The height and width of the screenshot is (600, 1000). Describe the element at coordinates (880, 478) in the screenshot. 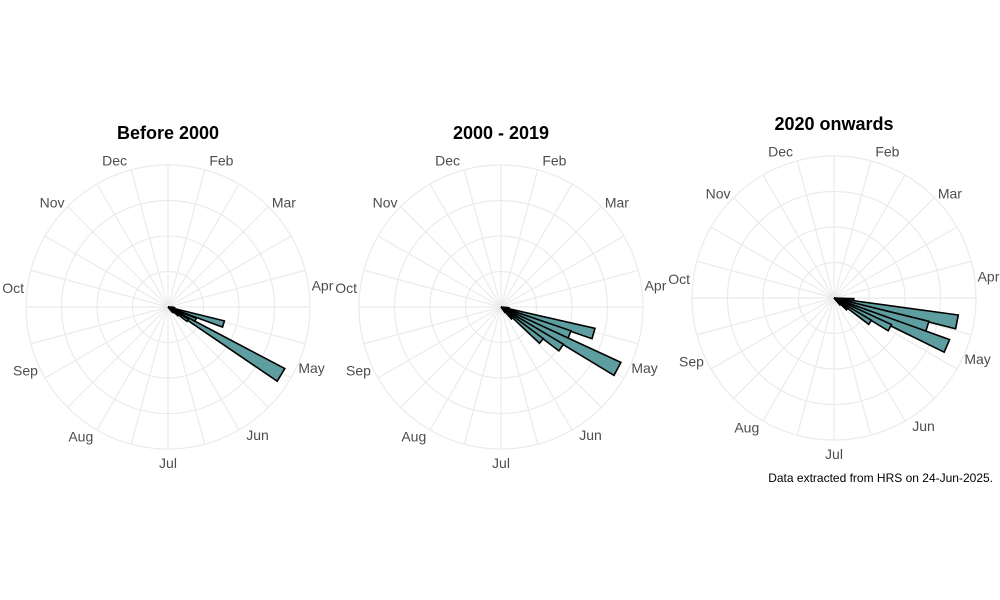

I see `data-source-caption: Data extracted from HRS on 24-Jun-2025.` at that location.